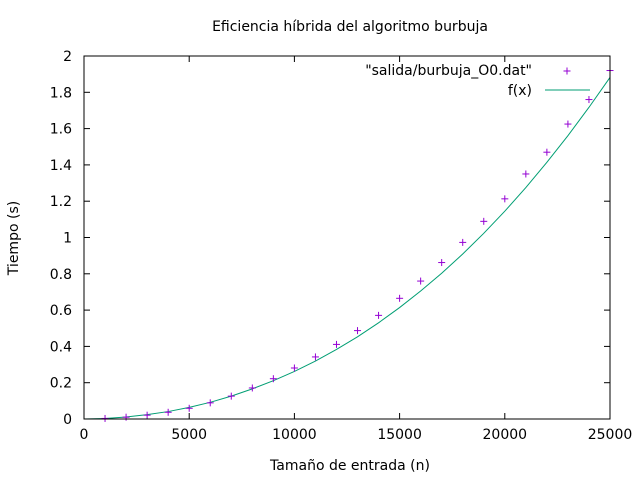  I want to click on chart-title: Eficiencia híbrida del algoritmo burbuja, so click(350, 27).